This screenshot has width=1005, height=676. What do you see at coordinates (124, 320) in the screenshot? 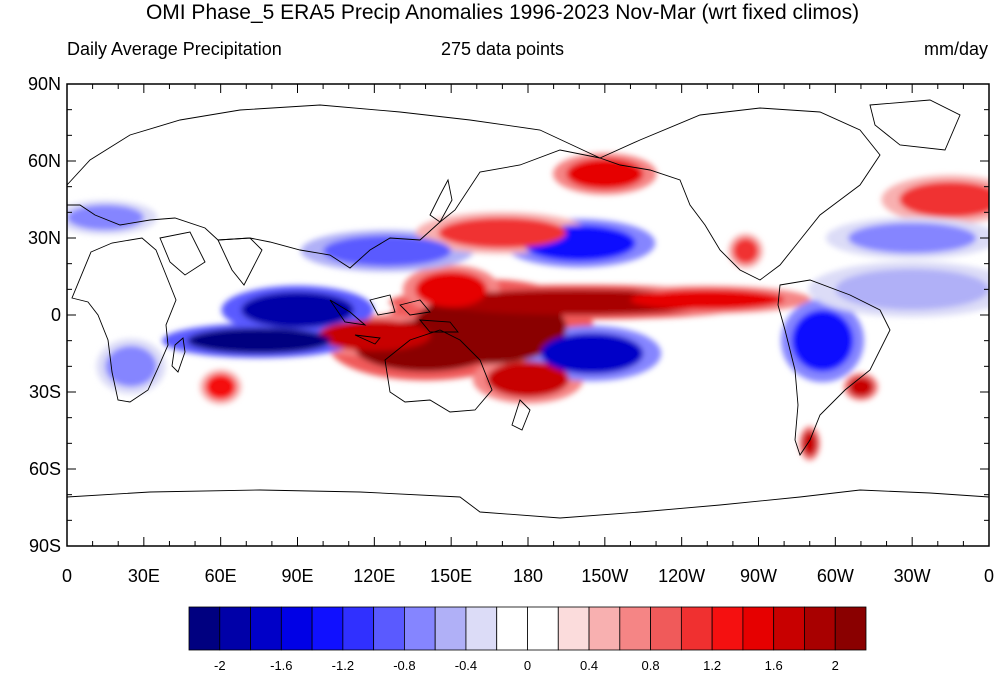
I see `coastline-africa` at bounding box center [124, 320].